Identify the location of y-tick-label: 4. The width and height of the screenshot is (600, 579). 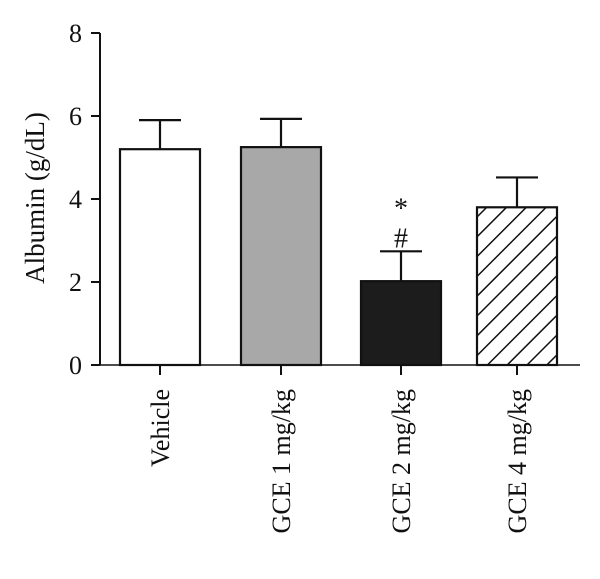
(75, 199).